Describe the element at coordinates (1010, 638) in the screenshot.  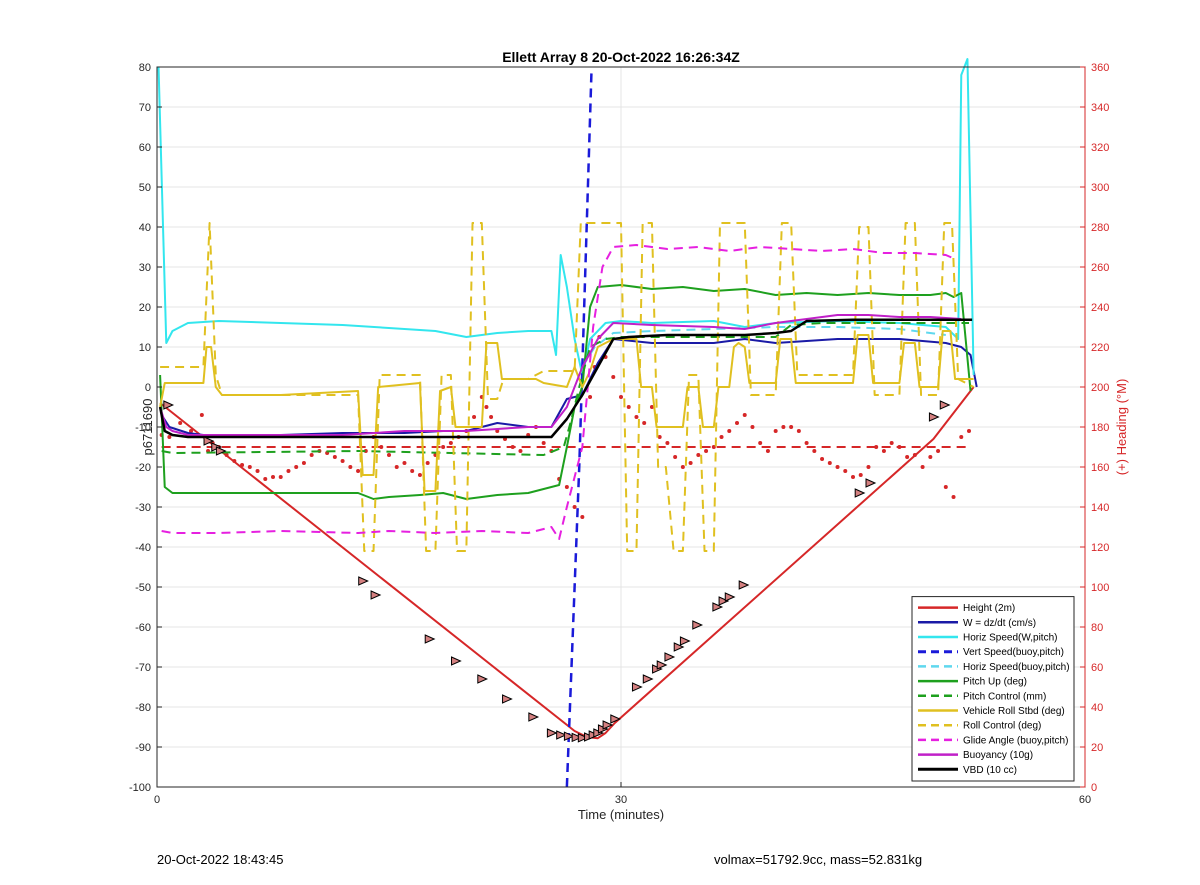
I see `legend-label: Horiz Speed(W,pitch)` at that location.